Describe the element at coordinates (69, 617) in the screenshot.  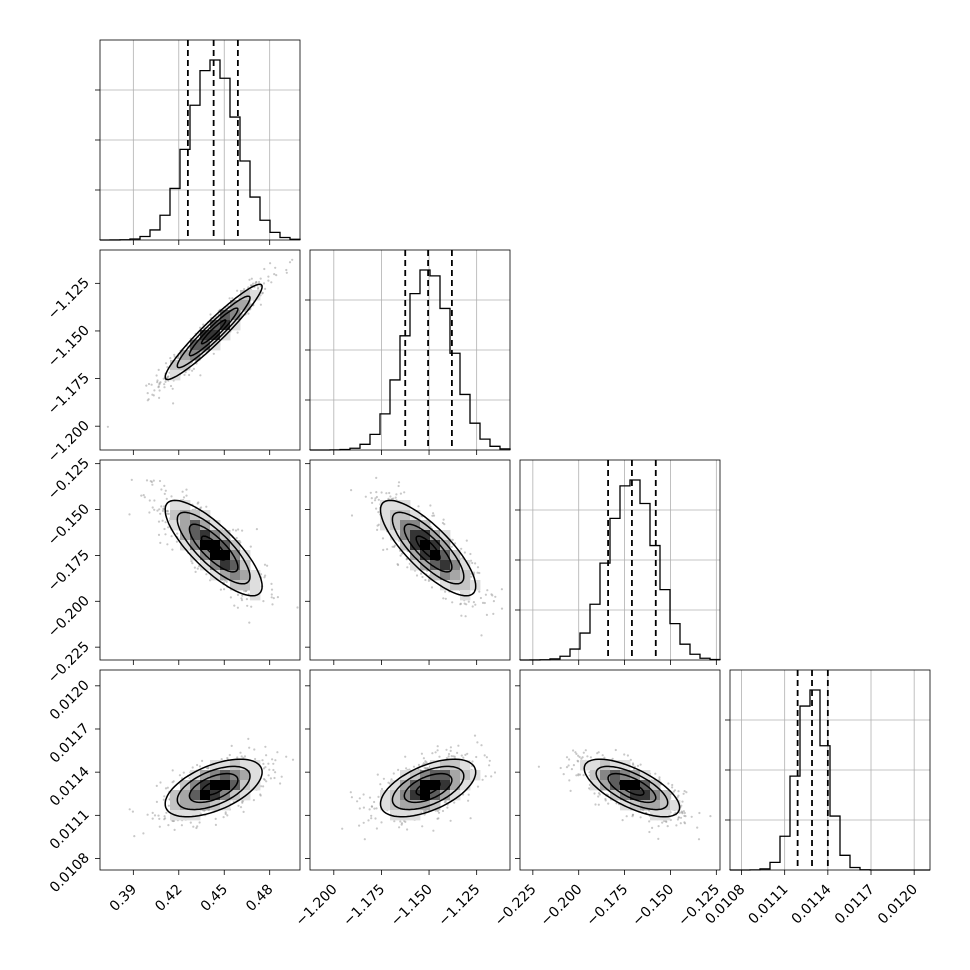
I see `y-tick-label: −0.200` at that location.